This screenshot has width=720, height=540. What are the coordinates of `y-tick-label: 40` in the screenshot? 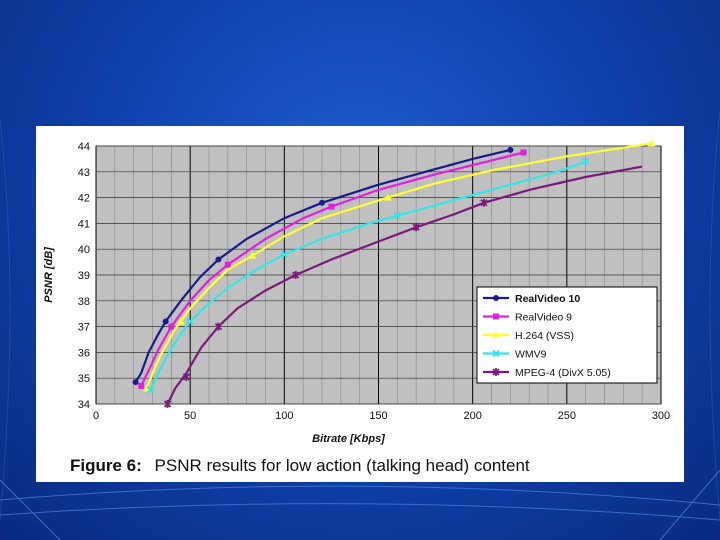 It's located at (84, 250).